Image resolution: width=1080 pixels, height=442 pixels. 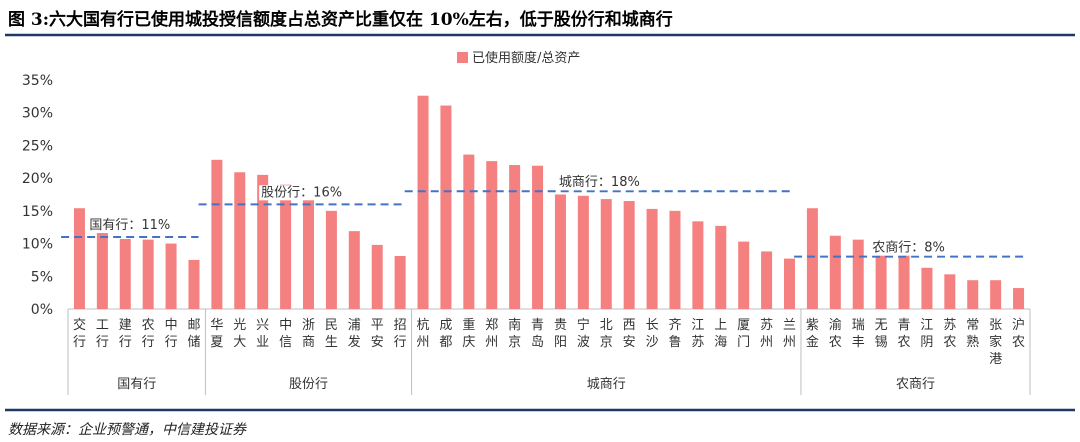 What do you see at coordinates (129, 225) in the screenshot?
I see `group-average-label: 国有行：11%` at bounding box center [129, 225].